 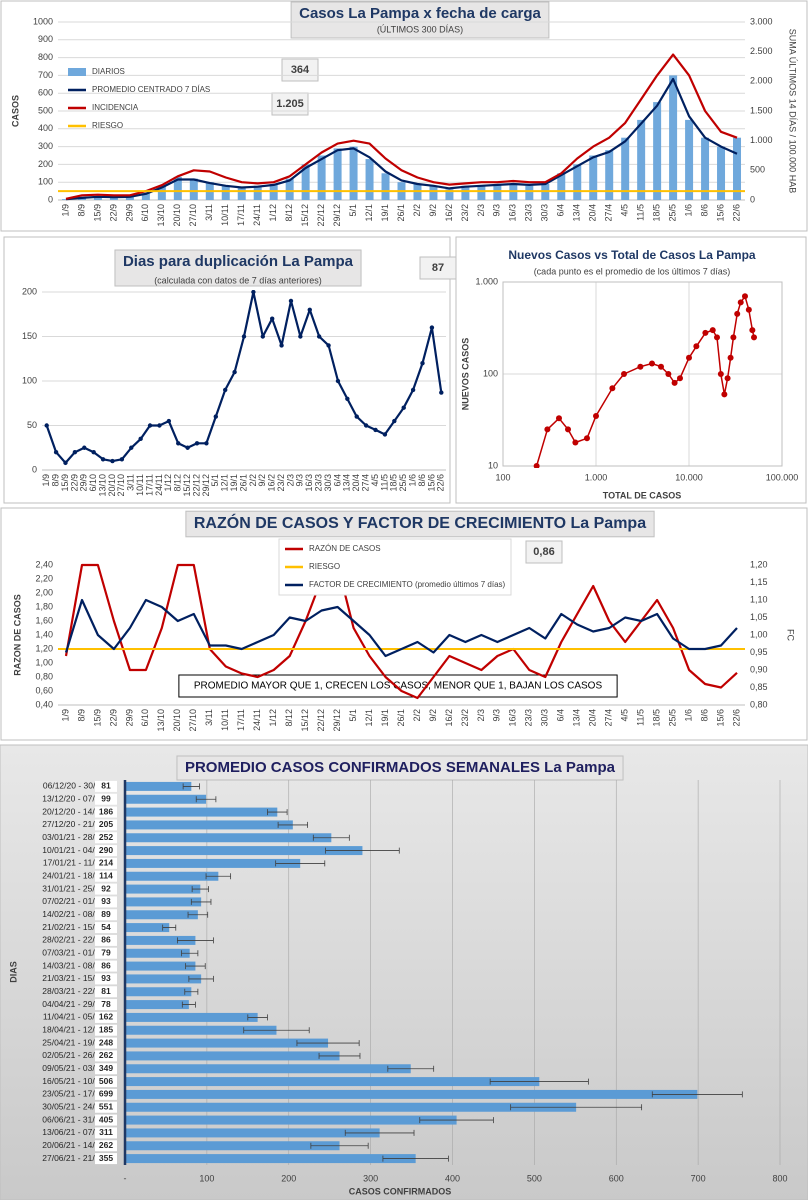 I want to click on y-tick-label: 31/01/21 - 25/01/21, so click(x=79, y=888).